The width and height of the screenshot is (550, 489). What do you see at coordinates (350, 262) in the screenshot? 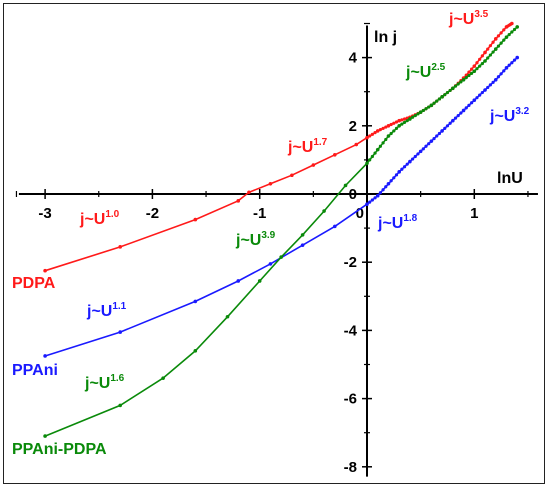
I see `y-tick-label: -2` at bounding box center [350, 262].